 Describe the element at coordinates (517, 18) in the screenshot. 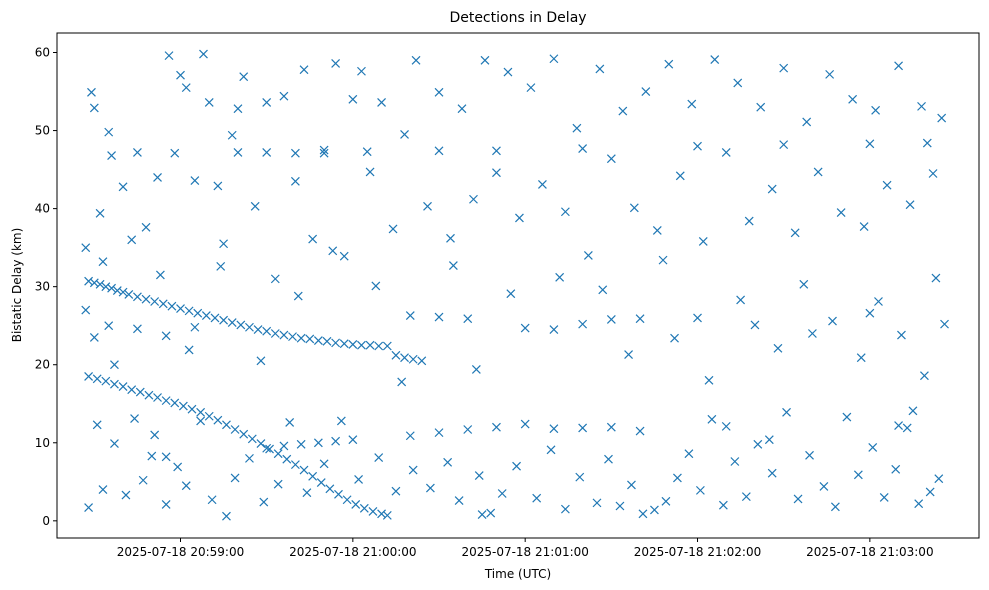

I see `chart-title: Detections in Delay` at that location.